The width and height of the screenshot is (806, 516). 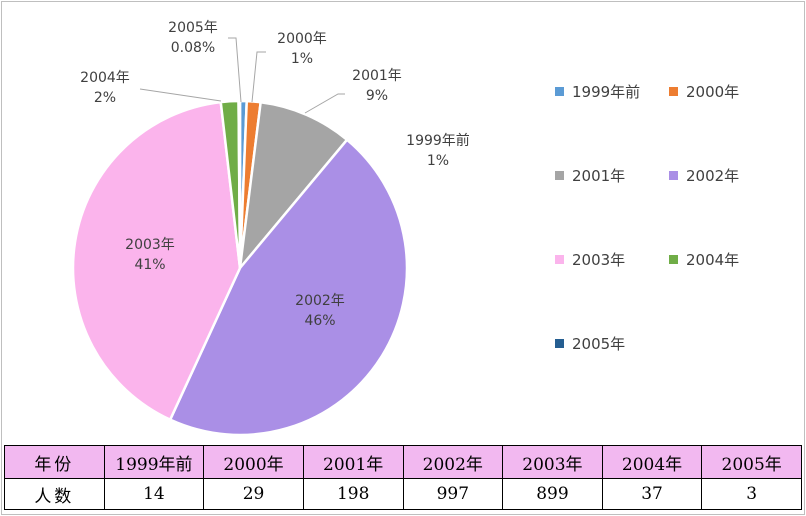 What do you see at coordinates (253, 494) in the screenshot?
I see `count-cell: 29` at bounding box center [253, 494].